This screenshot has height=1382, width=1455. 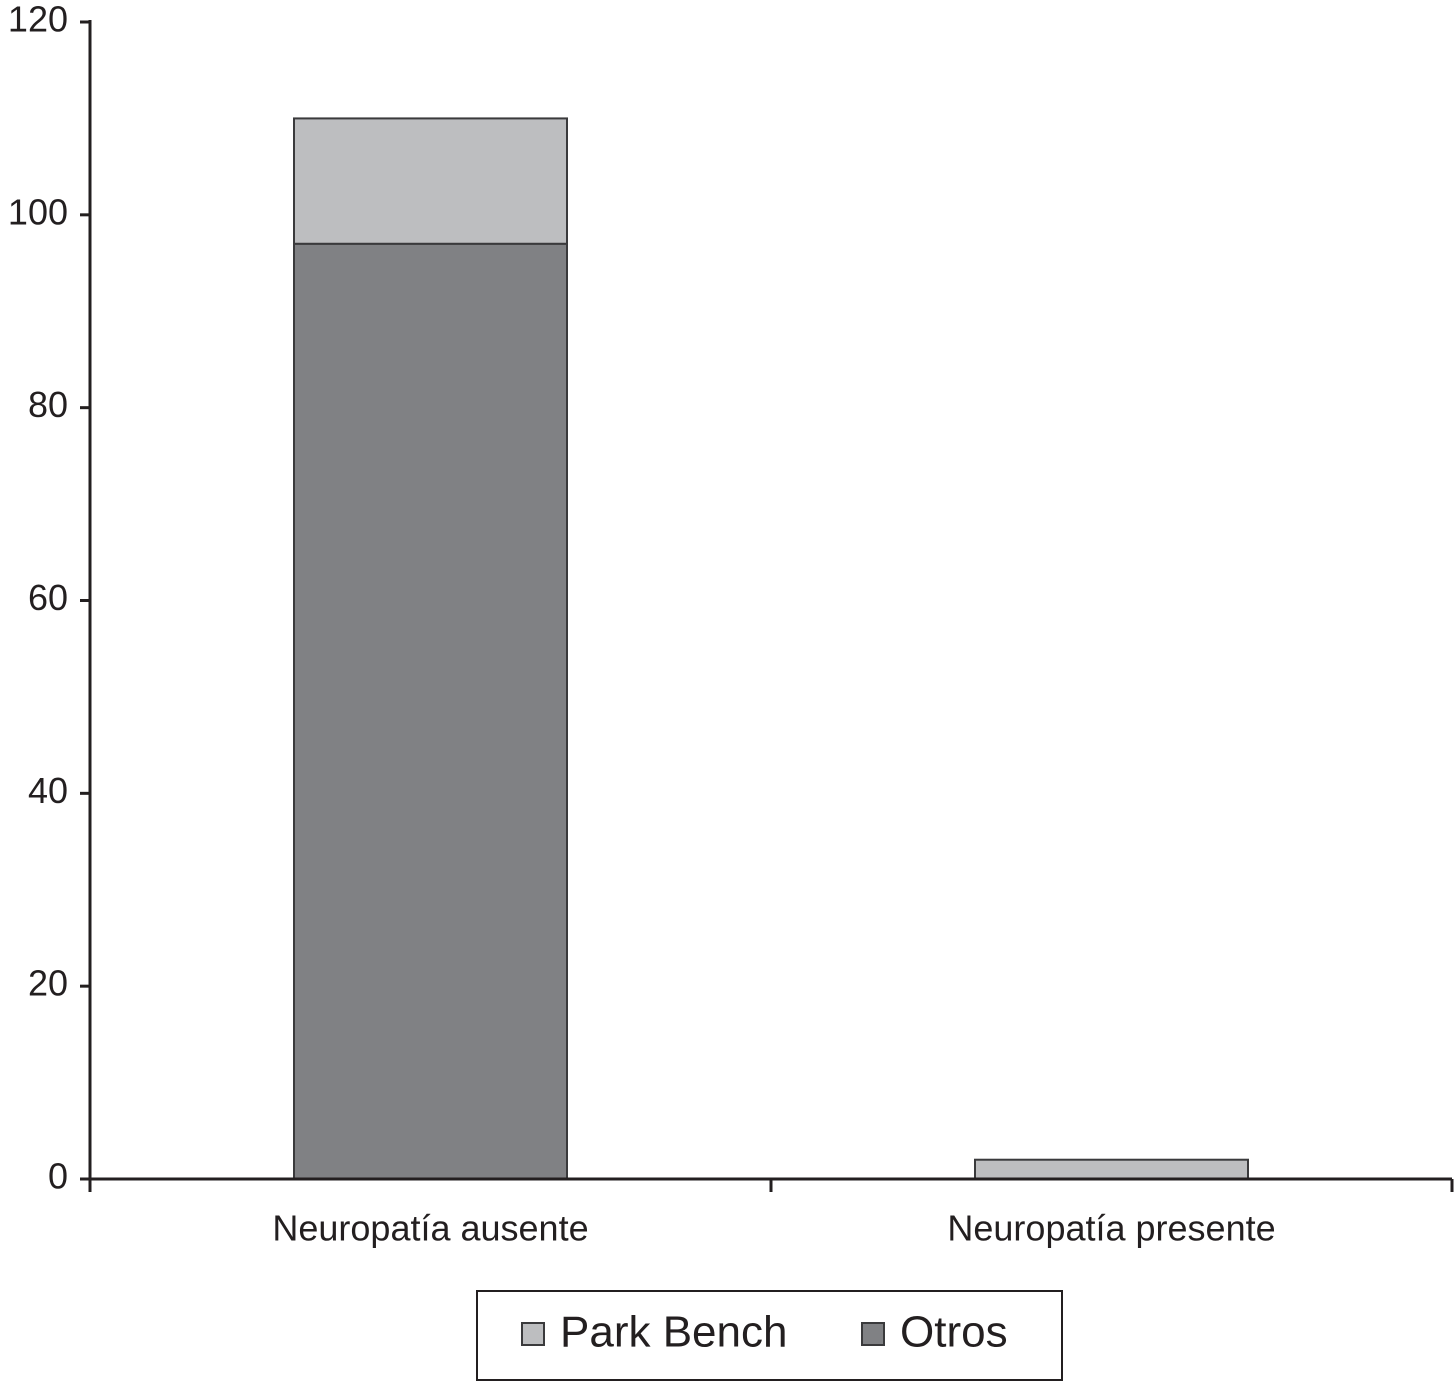 What do you see at coordinates (48, 404) in the screenshot?
I see `y-tick-label: 80` at bounding box center [48, 404].